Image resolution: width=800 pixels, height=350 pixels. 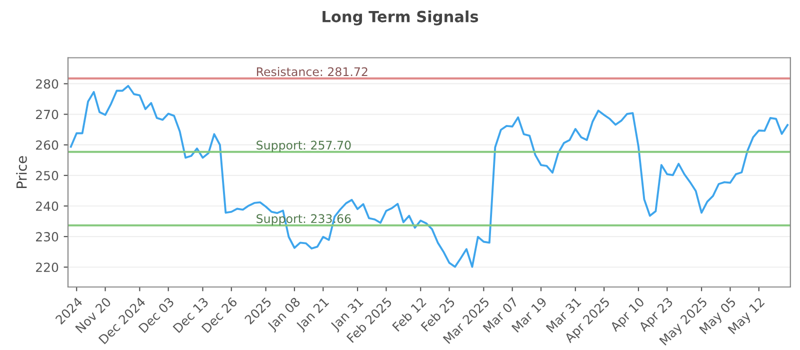 What do you see at coordinates (312, 71) in the screenshot?
I see `ref-line-label: Resistance: 281.72` at bounding box center [312, 71].